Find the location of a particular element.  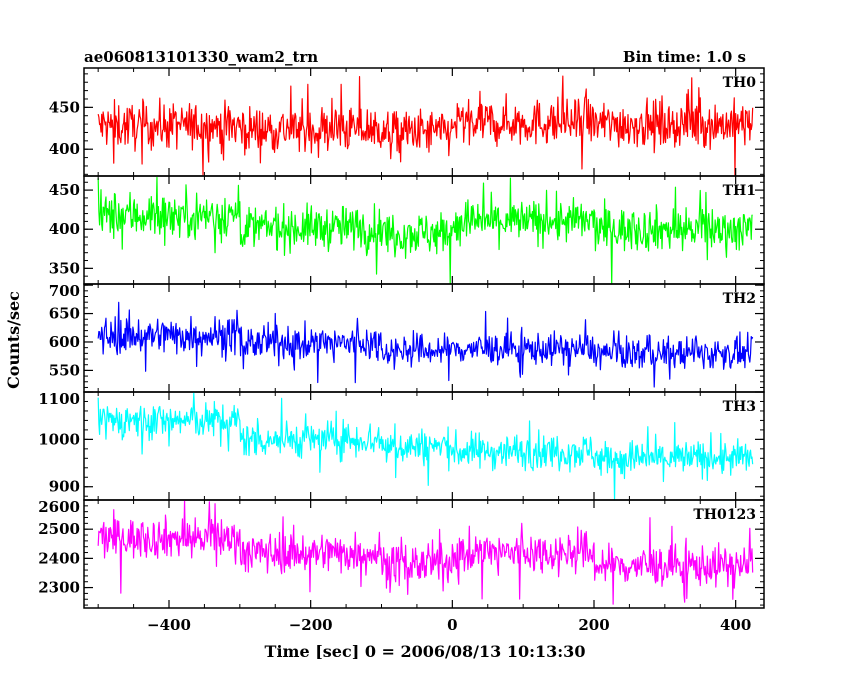

y-tick-label: 600 is located at coordinates (64, 342).